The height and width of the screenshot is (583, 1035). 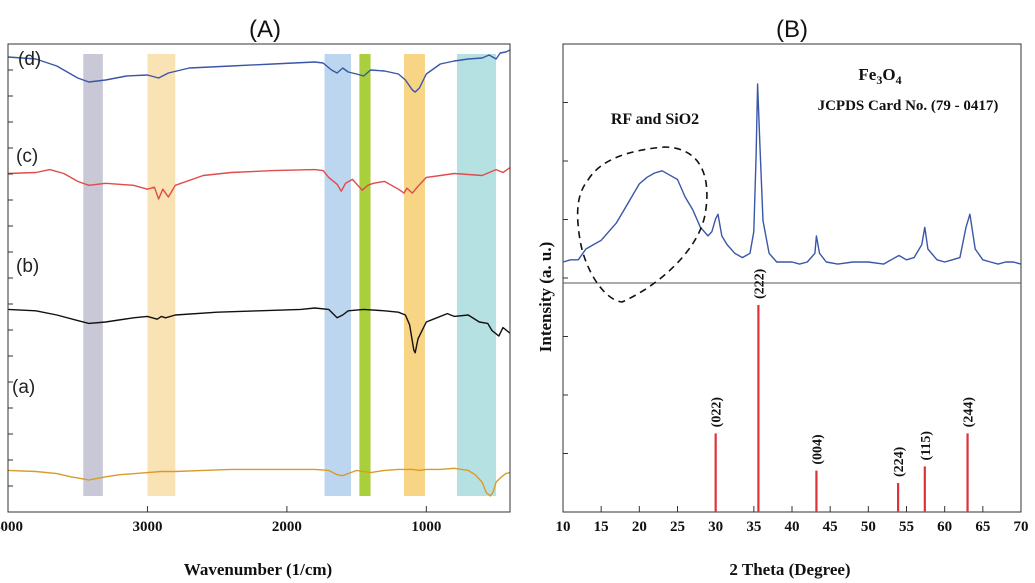 I want to click on ftir-x-tick-label-3000: 3000, so click(x=147, y=527).